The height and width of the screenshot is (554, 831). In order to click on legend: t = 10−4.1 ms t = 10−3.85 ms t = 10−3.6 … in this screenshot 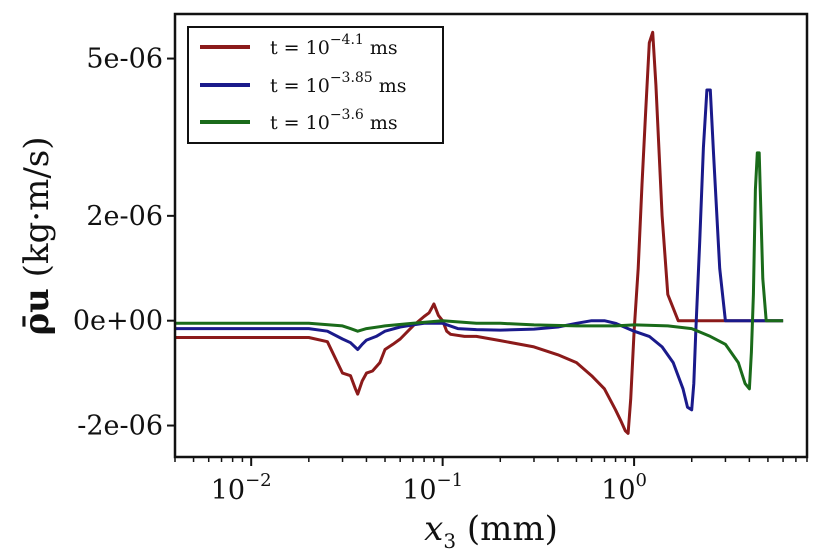, I will do `click(315, 85)`.